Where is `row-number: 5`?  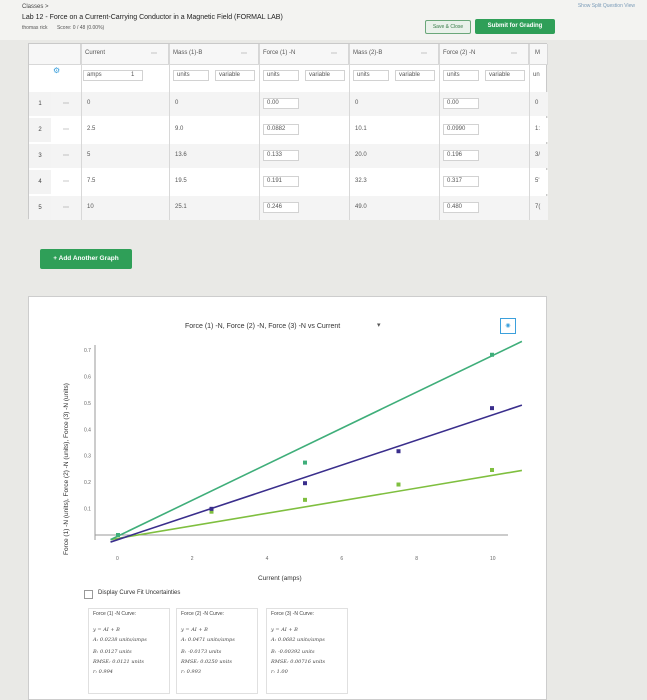 row-number: 5 is located at coordinates (40, 208).